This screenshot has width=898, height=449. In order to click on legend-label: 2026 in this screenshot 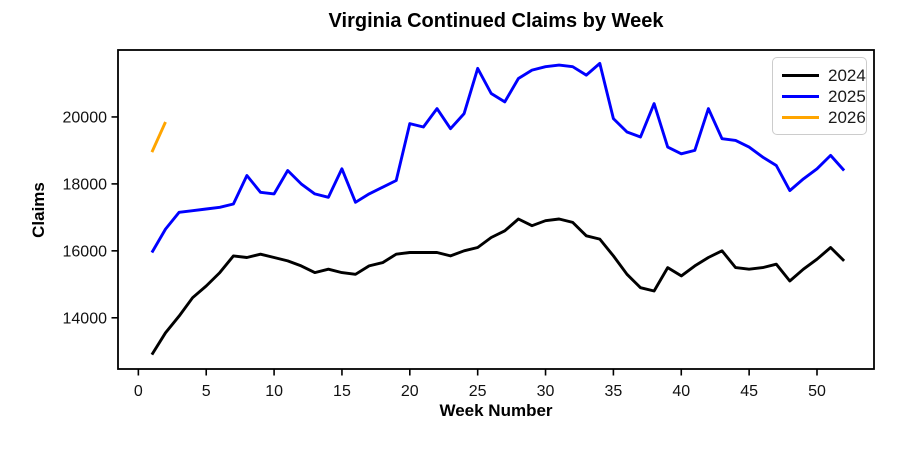, I will do `click(847, 117)`.